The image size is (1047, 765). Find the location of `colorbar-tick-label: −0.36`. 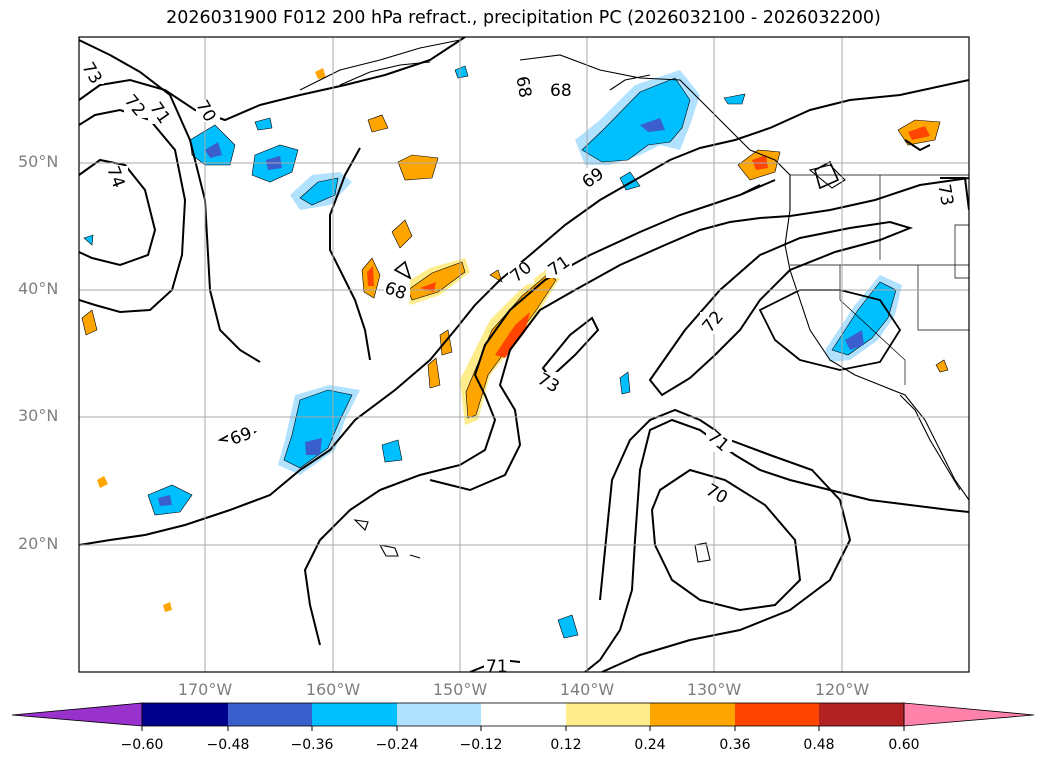

colorbar-tick-label: −0.36 is located at coordinates (312, 745).